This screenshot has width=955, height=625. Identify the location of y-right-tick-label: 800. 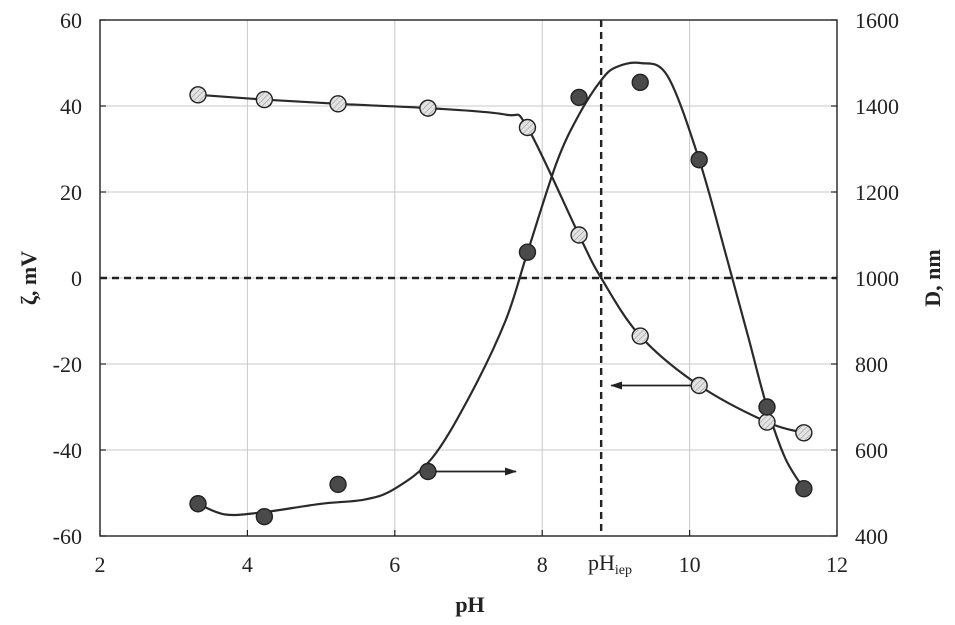
(871, 364).